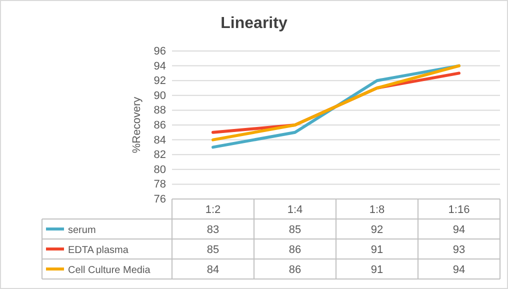 This screenshot has height=289, width=508. Describe the element at coordinates (459, 210) in the screenshot. I see `x-tick-label: 1:16` at that location.